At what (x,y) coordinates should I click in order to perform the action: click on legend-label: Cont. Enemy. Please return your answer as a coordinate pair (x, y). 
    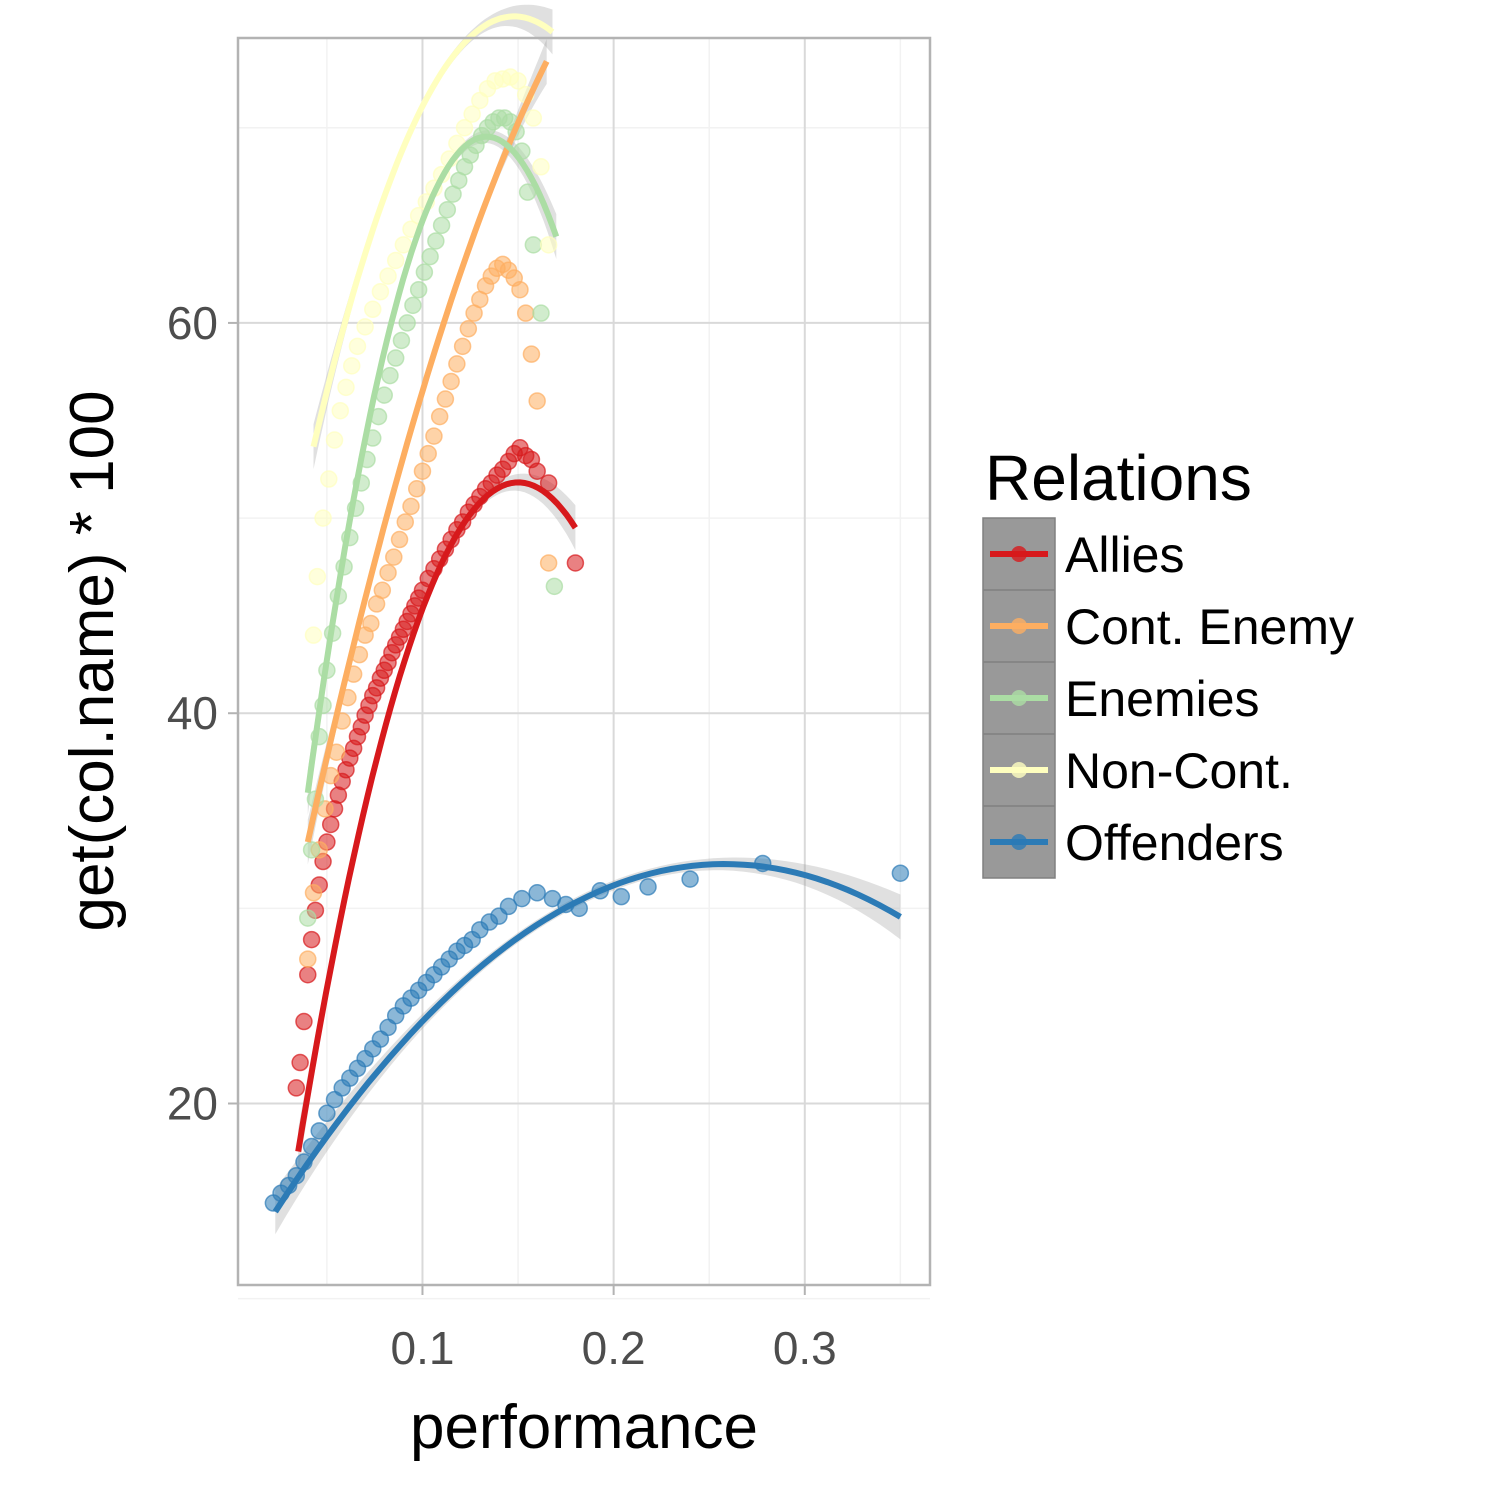
    Looking at the image, I should click on (1209, 627).